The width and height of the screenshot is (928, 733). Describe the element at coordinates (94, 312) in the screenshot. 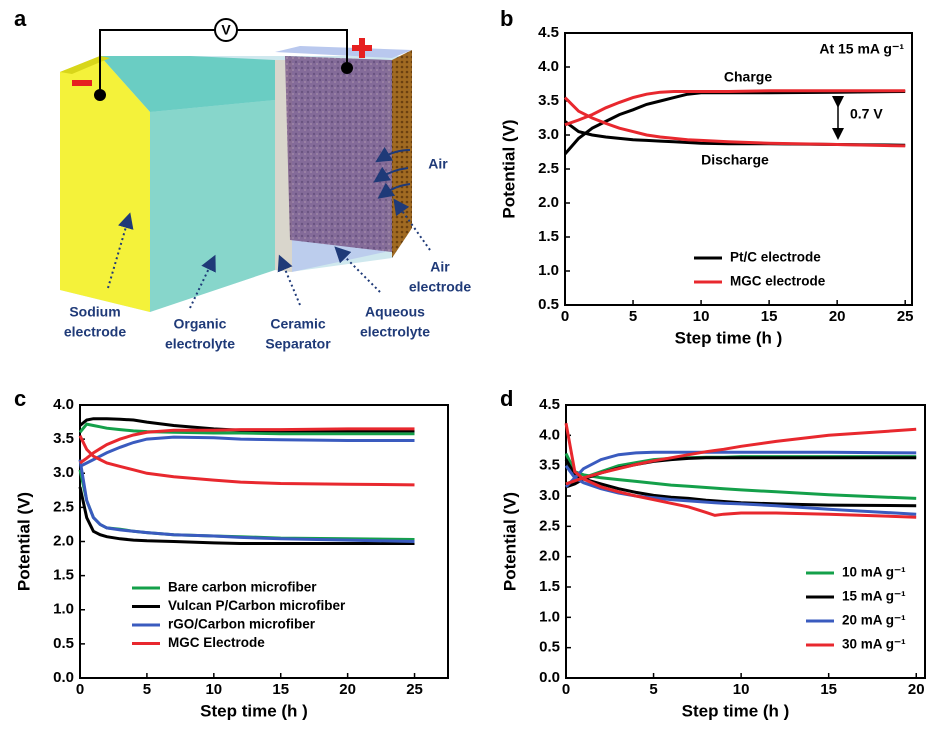

I see `diagram-label: Sodium` at that location.